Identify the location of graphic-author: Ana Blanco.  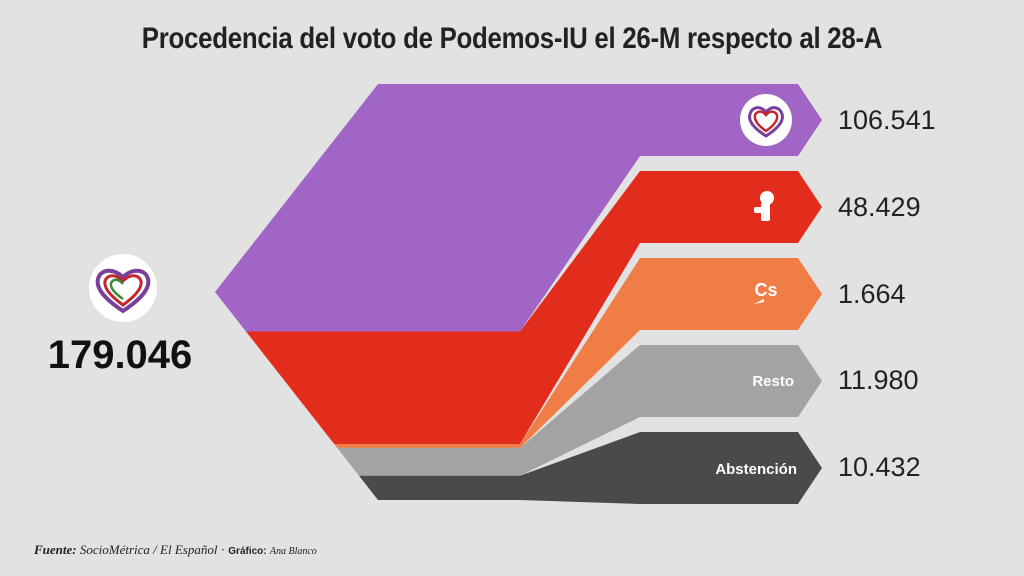
(293, 551).